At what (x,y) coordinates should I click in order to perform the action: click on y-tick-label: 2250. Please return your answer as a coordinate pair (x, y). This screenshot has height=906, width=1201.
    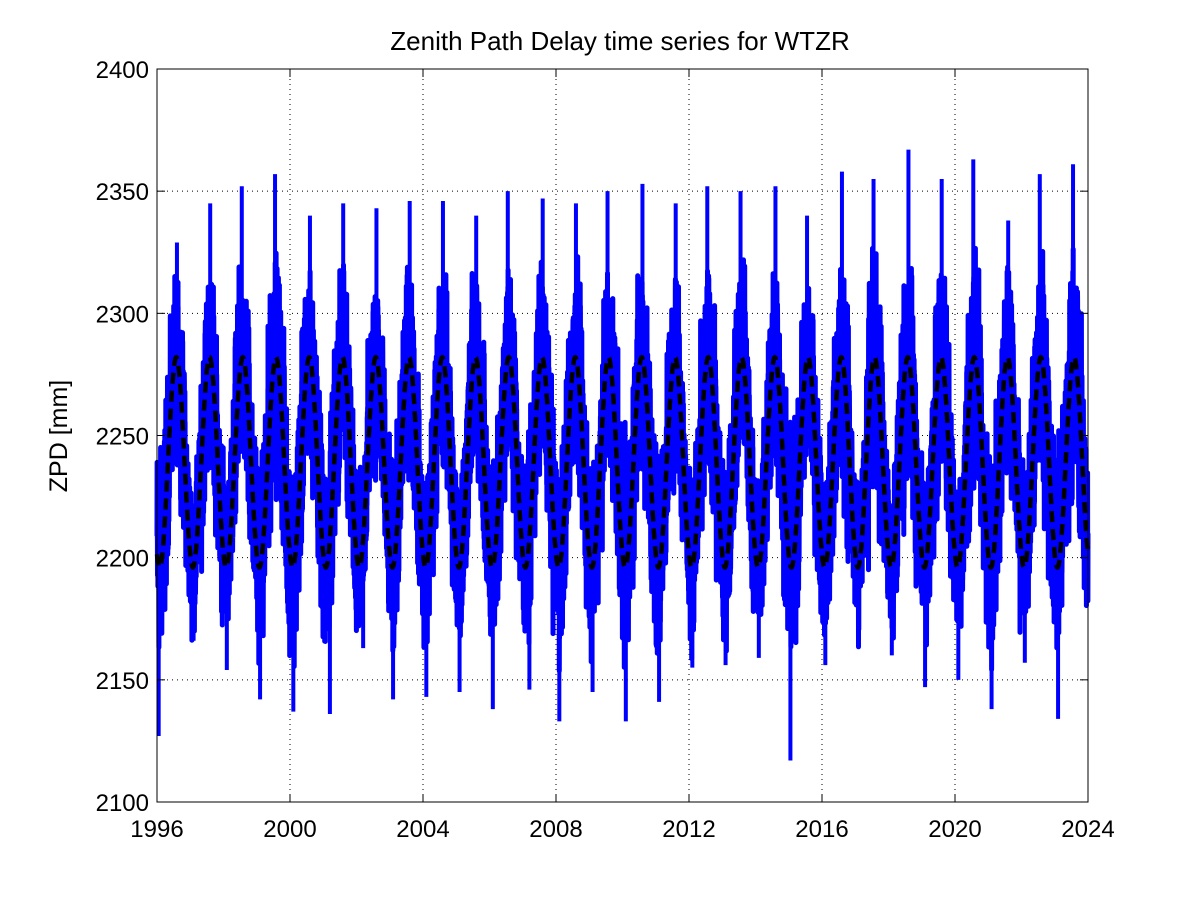
    Looking at the image, I should click on (122, 437).